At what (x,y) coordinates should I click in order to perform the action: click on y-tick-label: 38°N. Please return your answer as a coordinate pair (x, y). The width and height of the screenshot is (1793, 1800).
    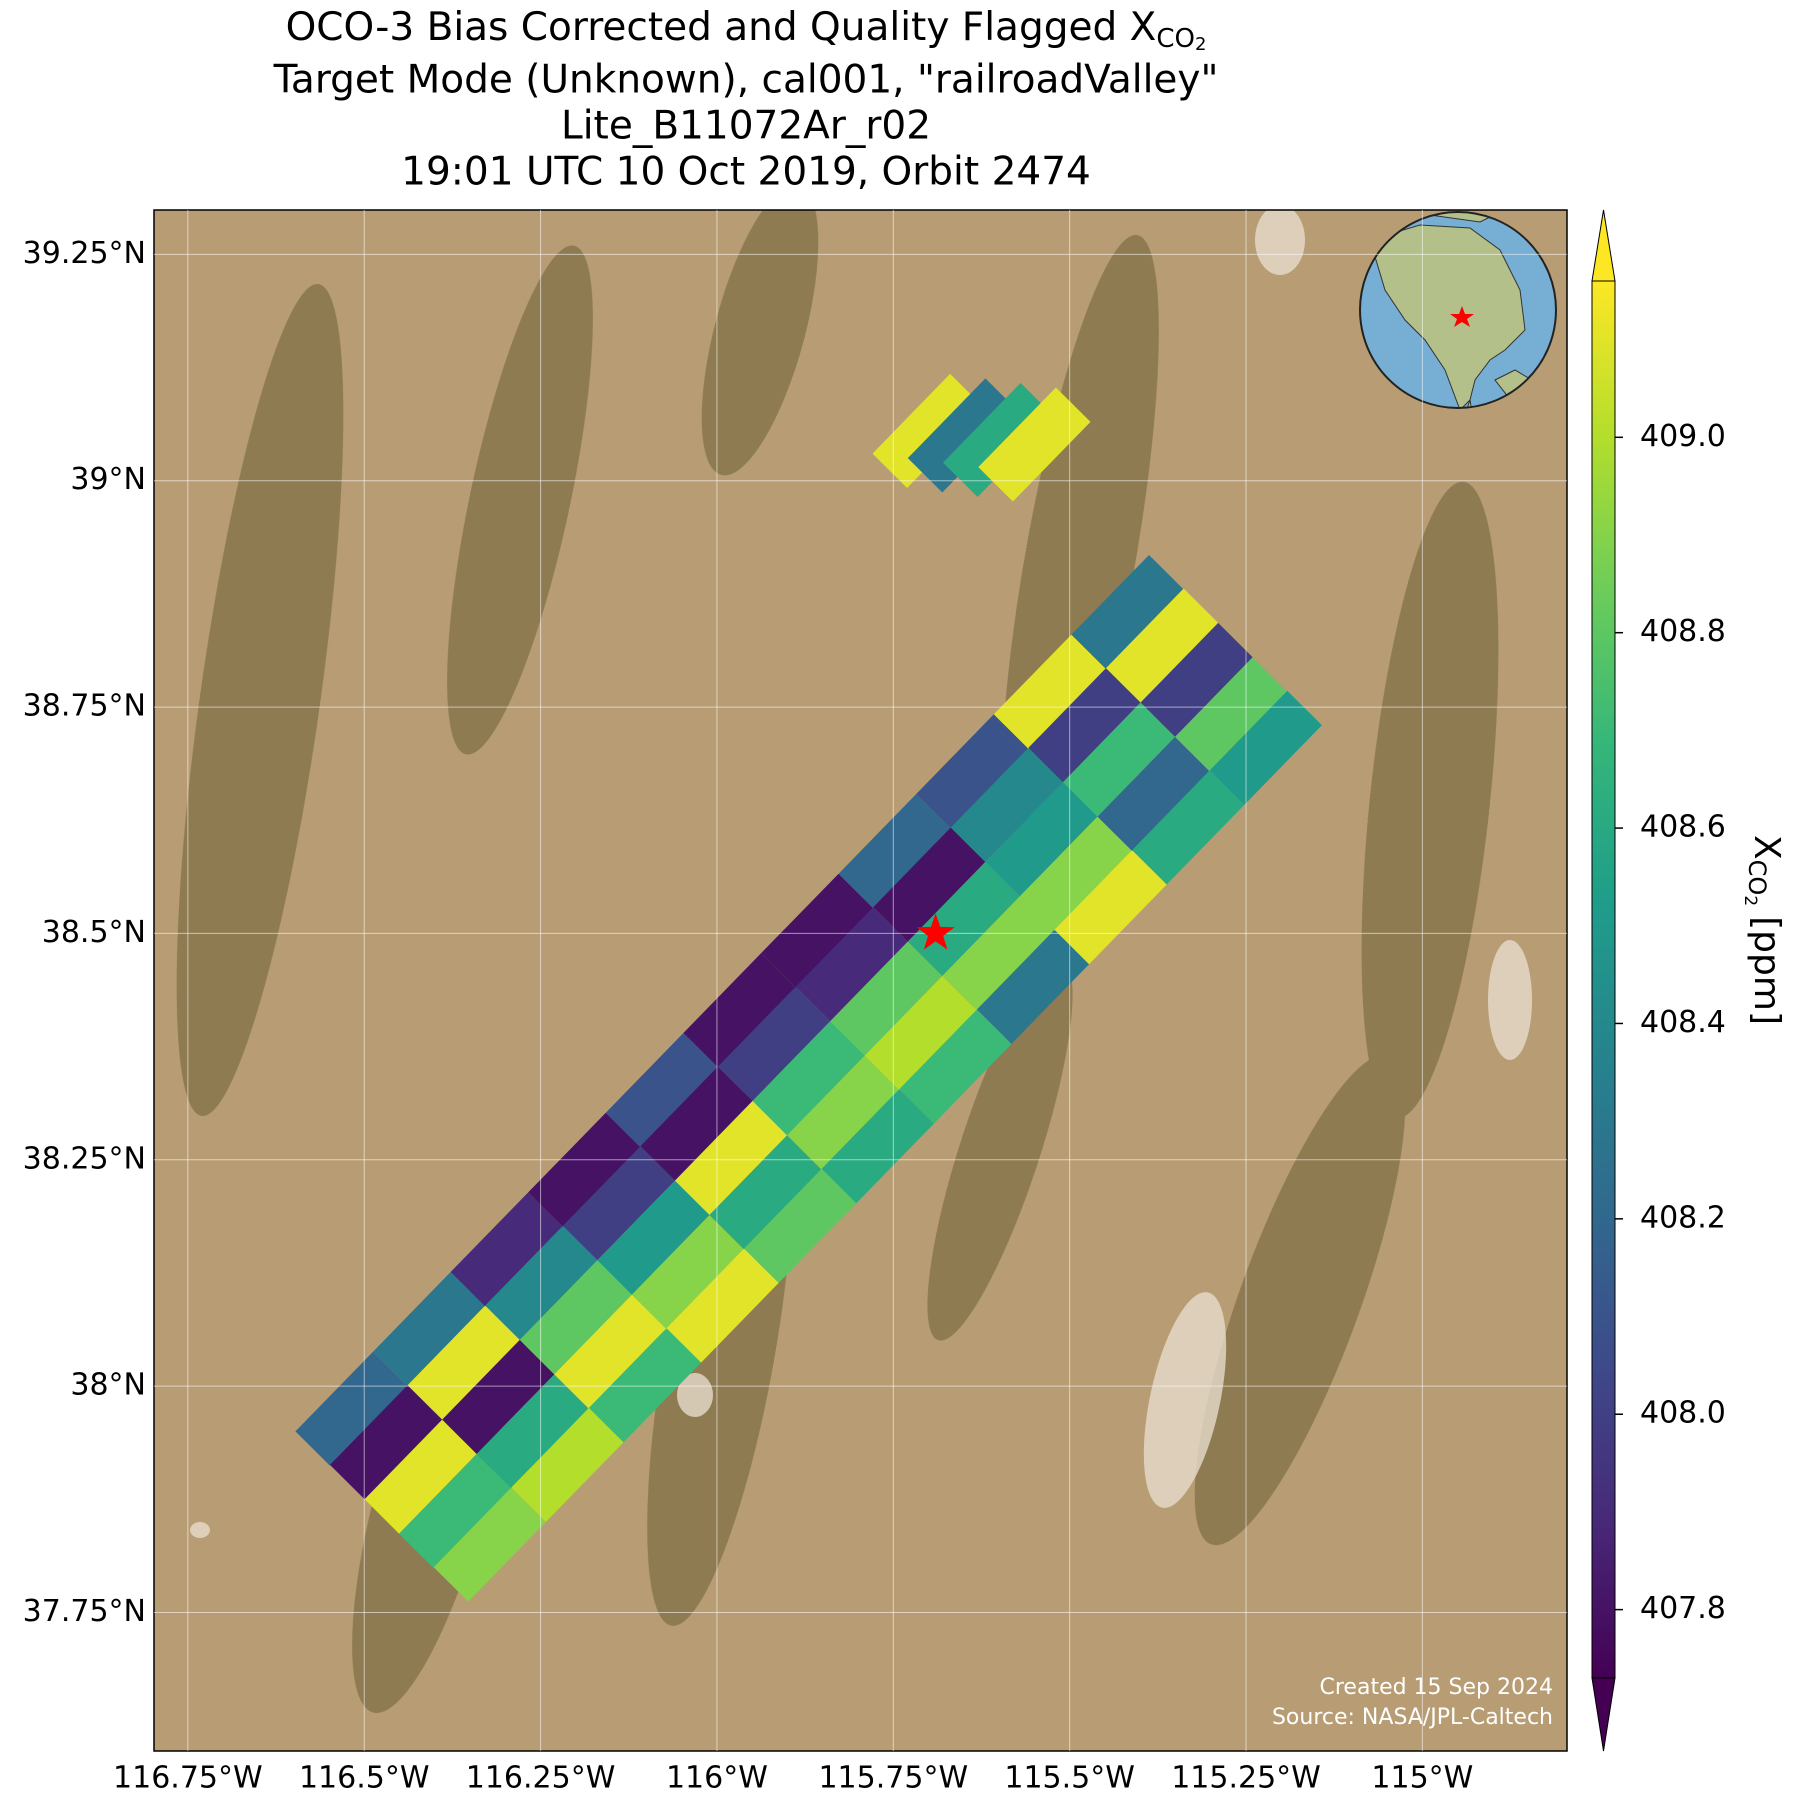
    Looking at the image, I should click on (108, 1385).